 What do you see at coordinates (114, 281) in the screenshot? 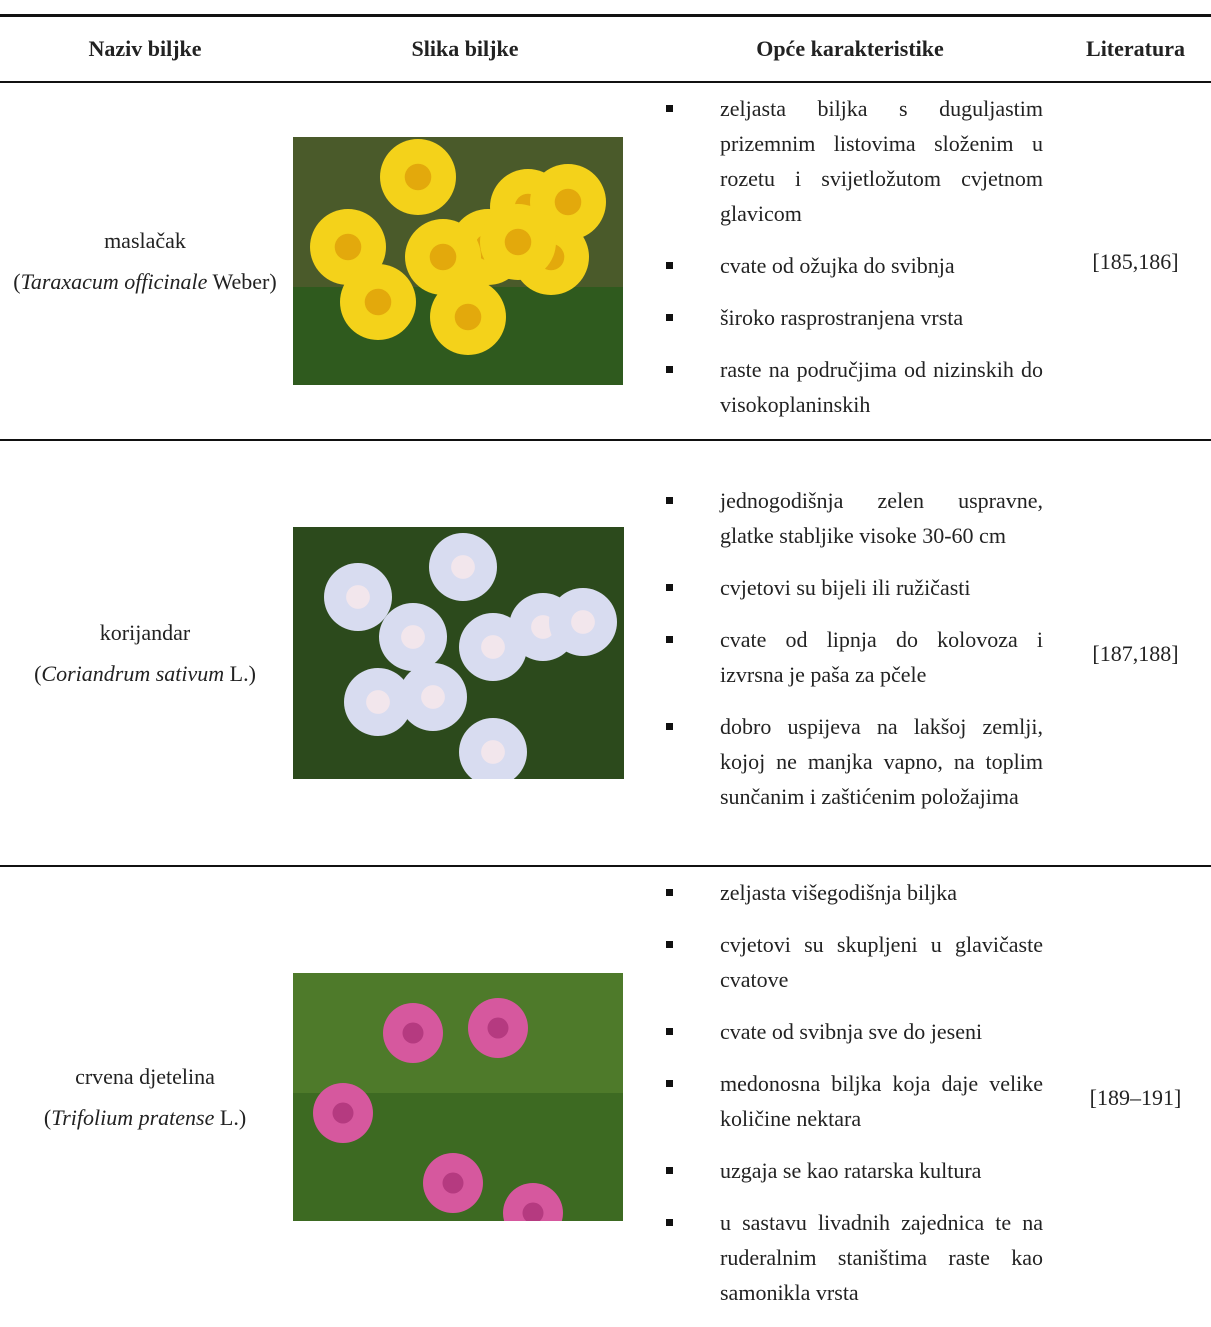
I see `latin-name: Taraxacum officinale` at bounding box center [114, 281].